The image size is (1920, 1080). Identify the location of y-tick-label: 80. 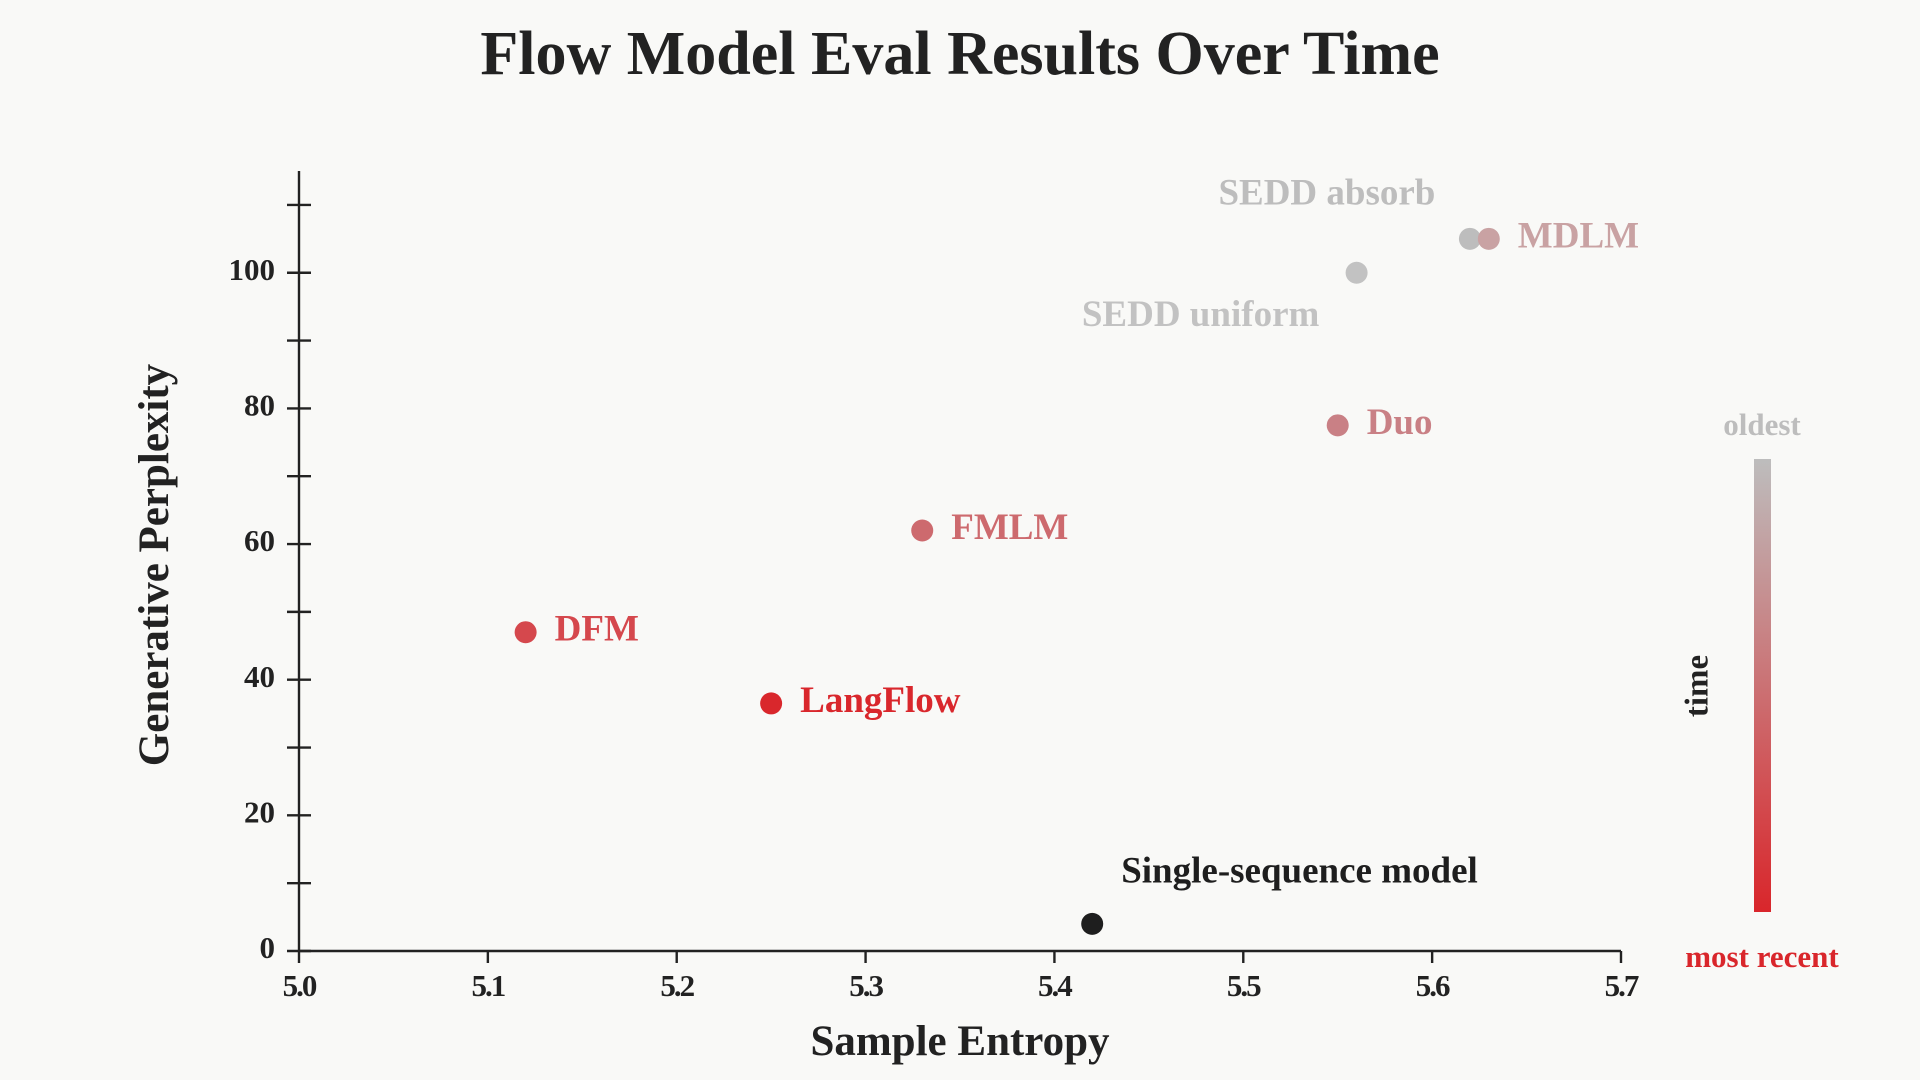
(259, 405).